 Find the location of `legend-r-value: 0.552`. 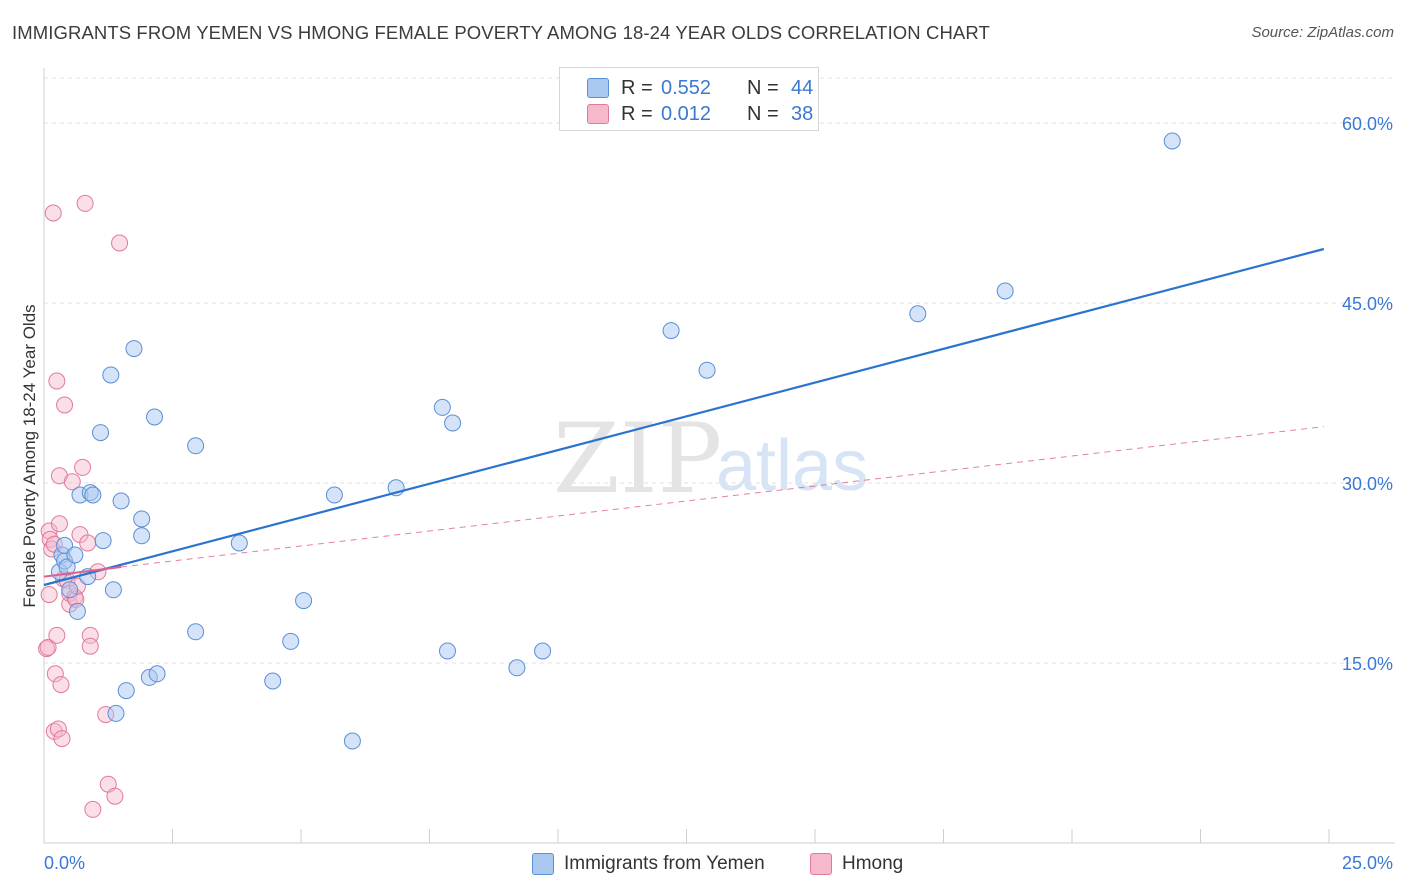

legend-r-value: 0.552 is located at coordinates (686, 87).